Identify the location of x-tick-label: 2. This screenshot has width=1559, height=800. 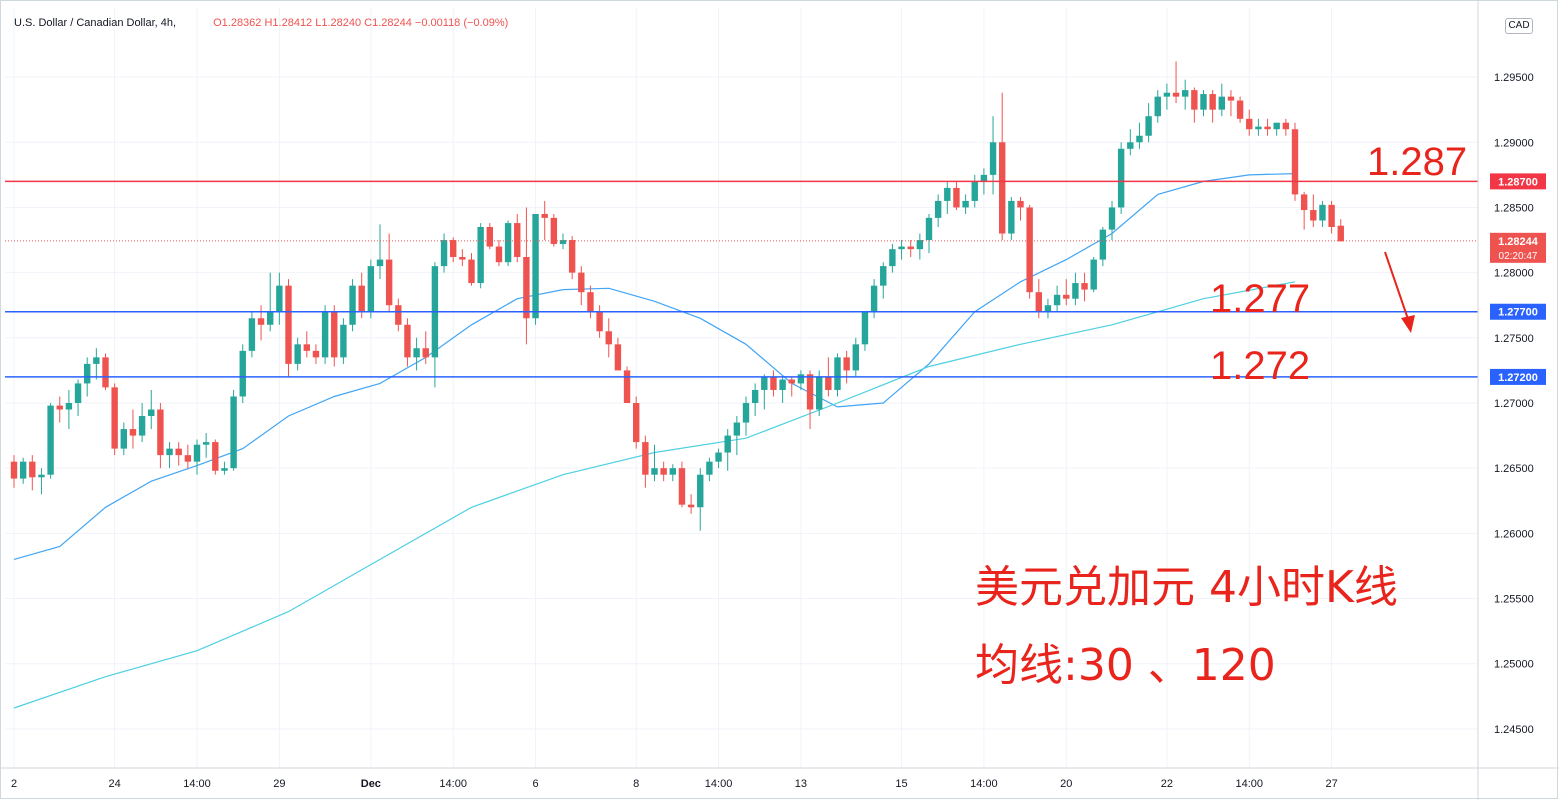
(14, 784).